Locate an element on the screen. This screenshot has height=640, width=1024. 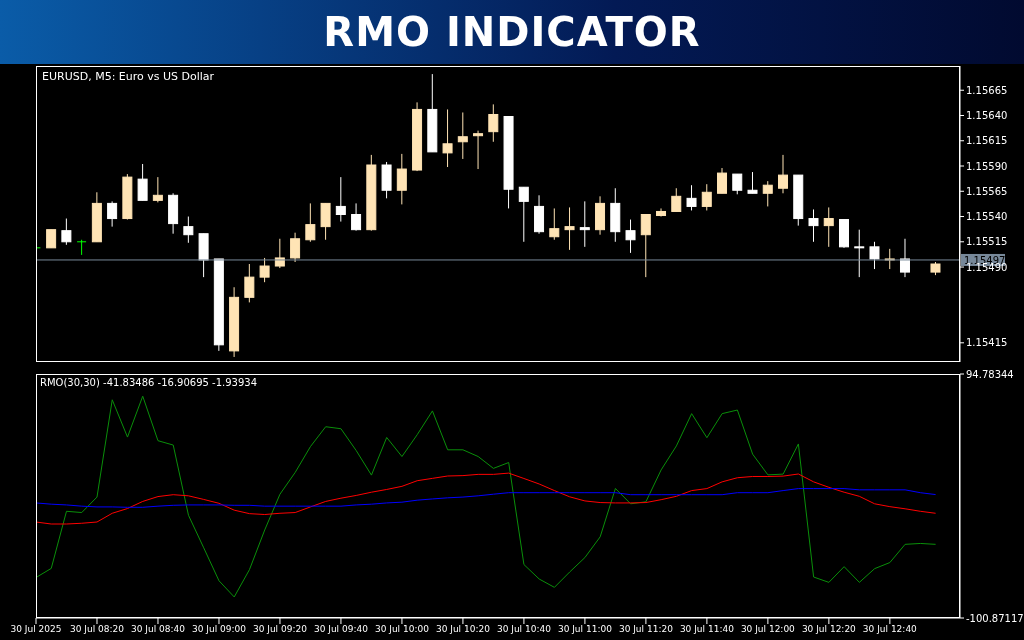
y-tick-label: 1.15415 is located at coordinates (987, 343).